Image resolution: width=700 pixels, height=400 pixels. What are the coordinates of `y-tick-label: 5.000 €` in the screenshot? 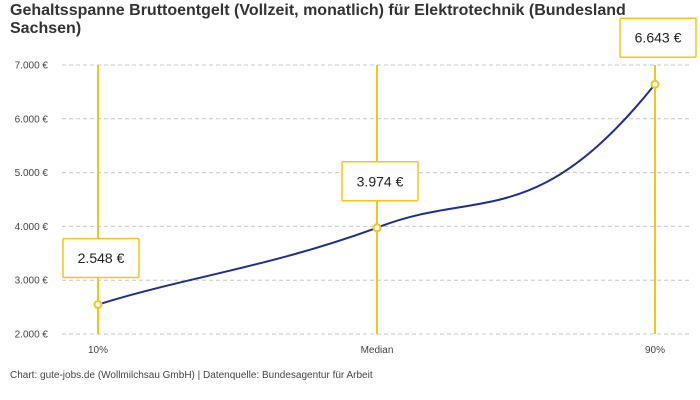 It's located at (32, 173).